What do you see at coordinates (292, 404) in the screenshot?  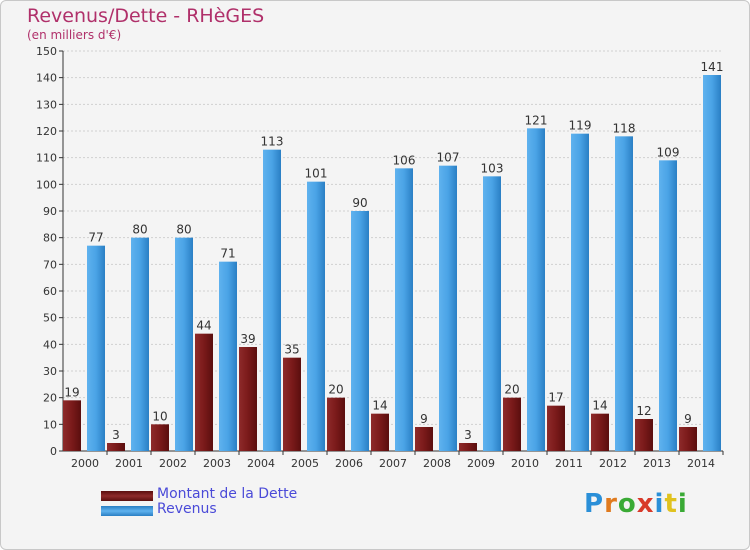 I see `bar-dette-2005` at bounding box center [292, 404].